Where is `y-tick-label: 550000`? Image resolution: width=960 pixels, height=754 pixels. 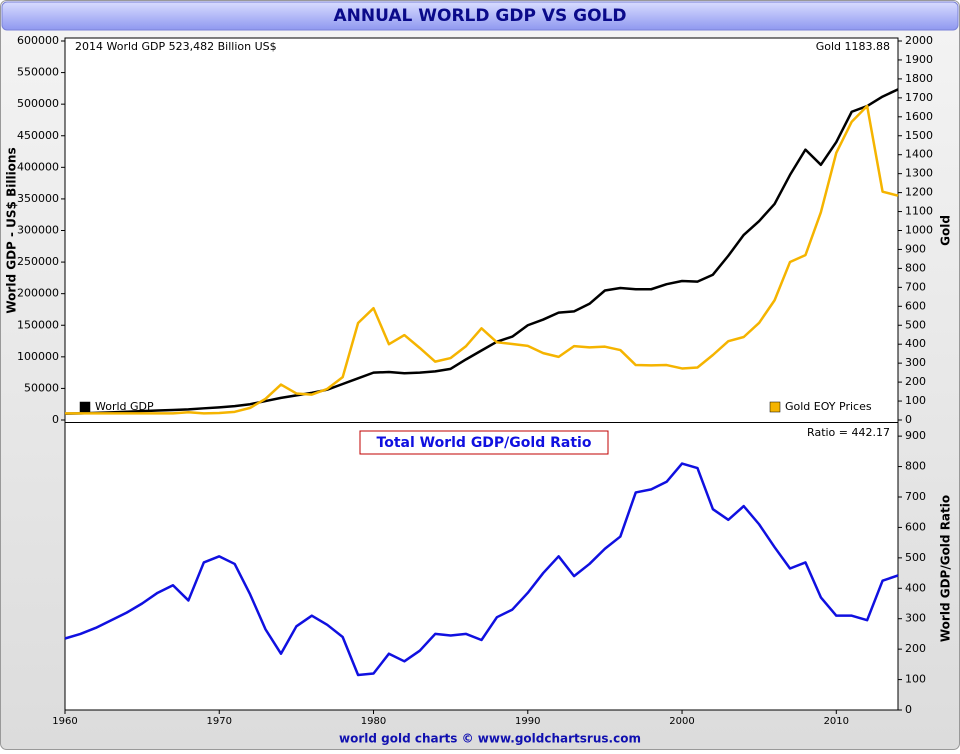 y-tick-label: 550000 is located at coordinates (38, 72).